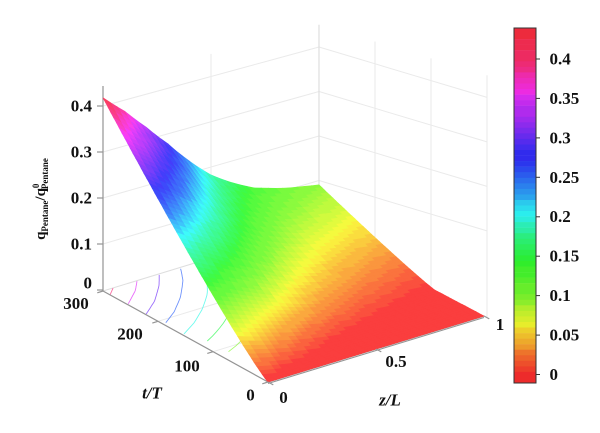  I want to click on svg-text: 200, so click(130, 334).